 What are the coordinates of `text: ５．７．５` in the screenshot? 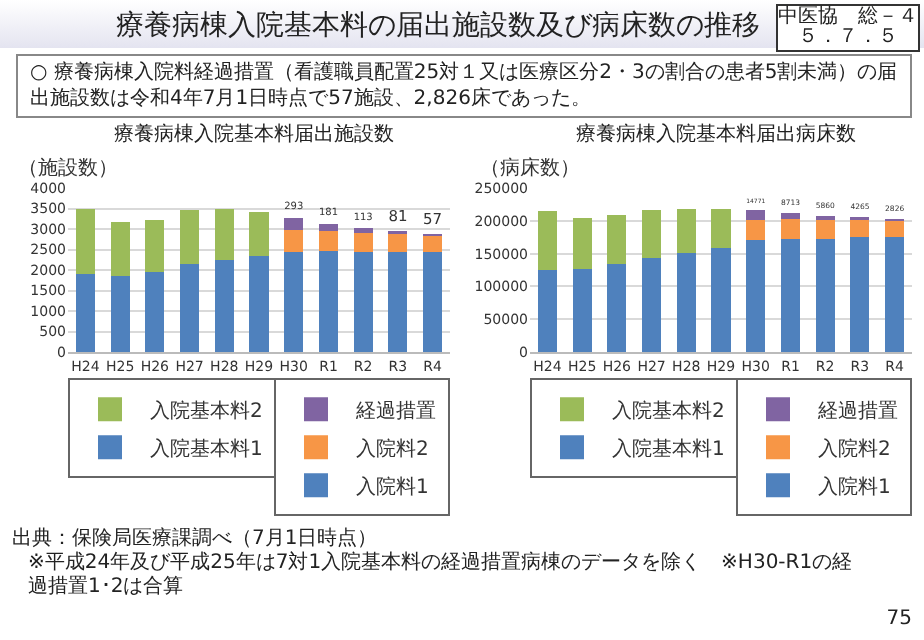 It's located at (848, 37).